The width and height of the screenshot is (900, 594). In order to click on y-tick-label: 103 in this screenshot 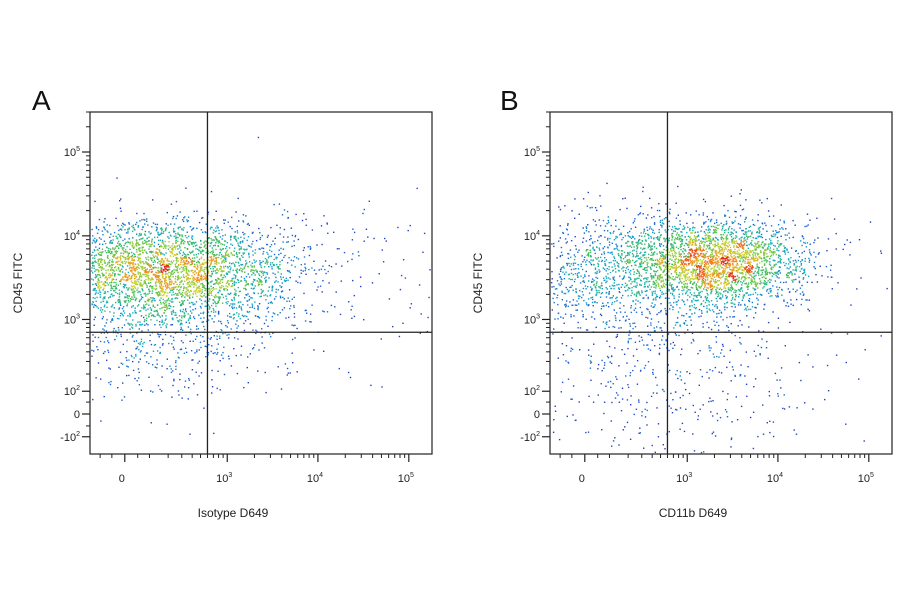, I will do `click(72, 319)`.